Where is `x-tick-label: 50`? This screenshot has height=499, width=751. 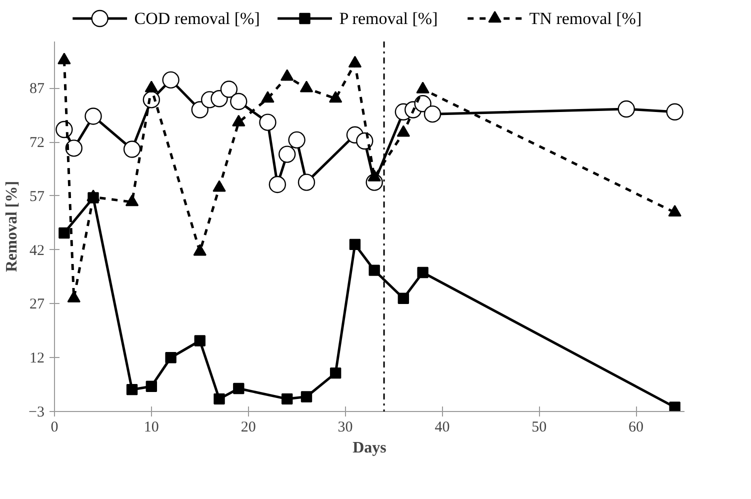 x-tick-label: 50 is located at coordinates (539, 428).